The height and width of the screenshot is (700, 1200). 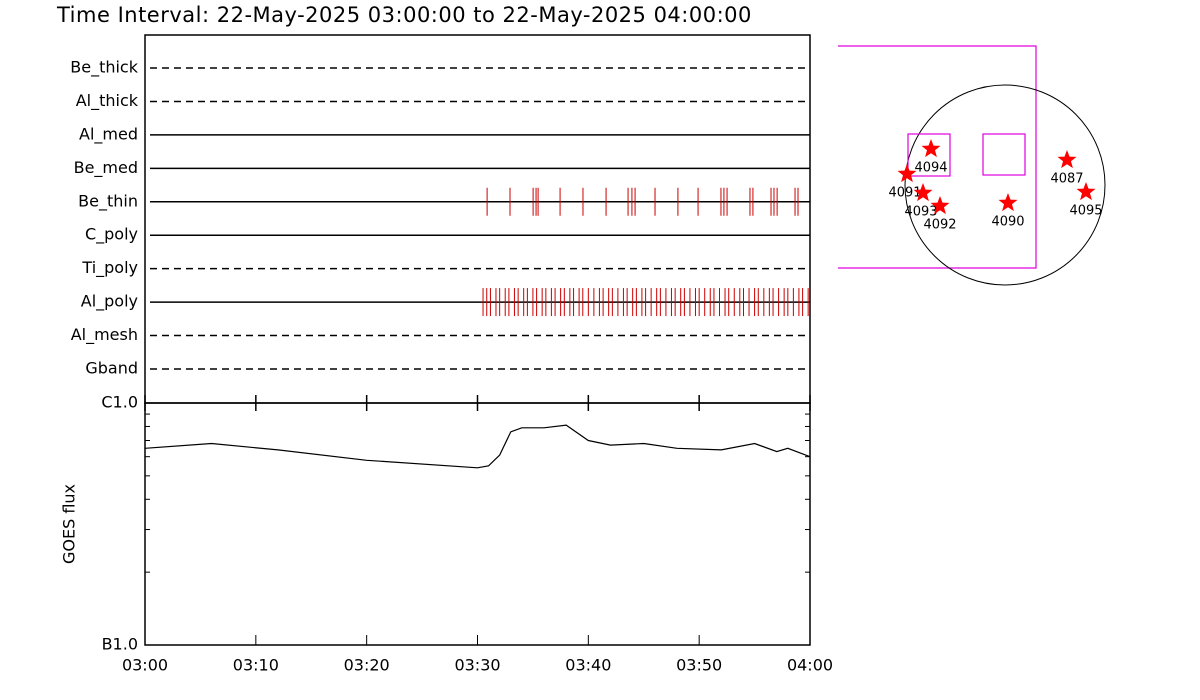 What do you see at coordinates (1007, 222) in the screenshot?
I see `region-label: 4090` at bounding box center [1007, 222].